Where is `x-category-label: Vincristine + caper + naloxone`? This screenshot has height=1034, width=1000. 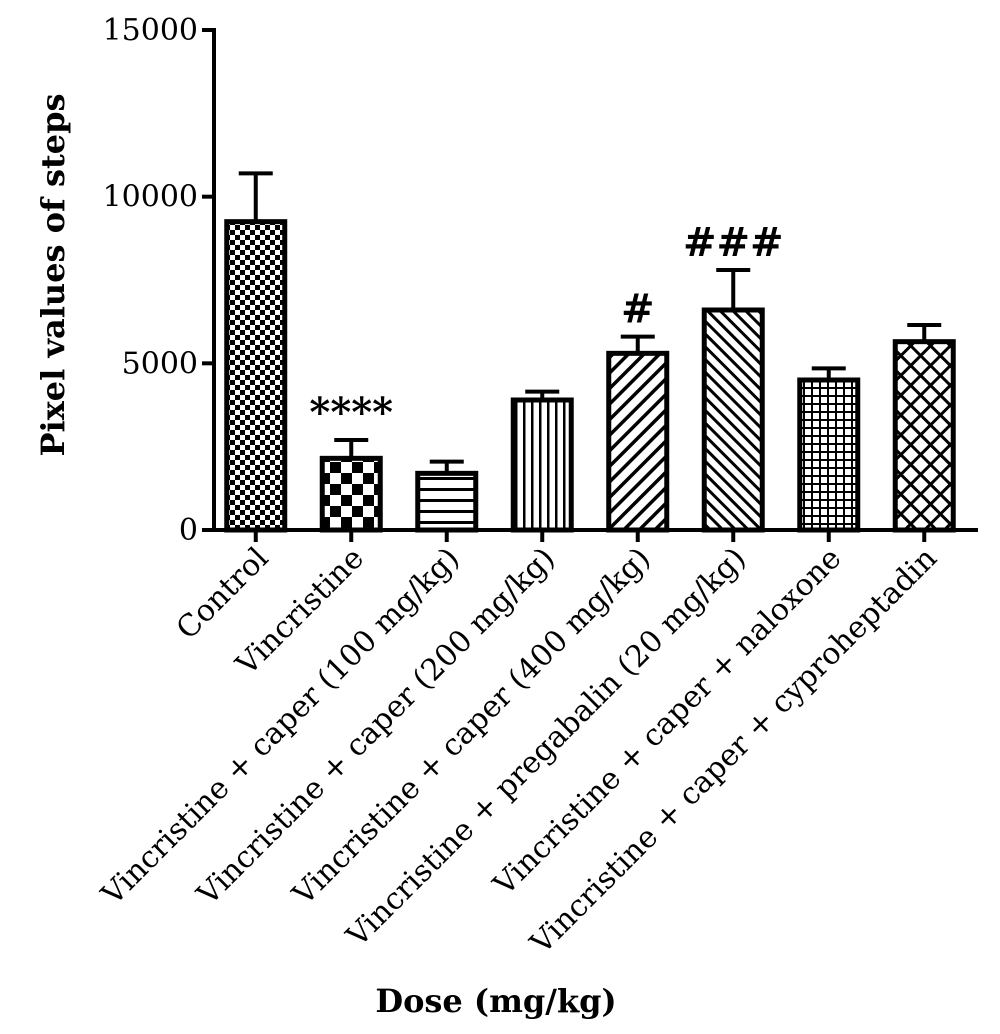
x-category-label: Vincristine + caper + naloxone is located at coordinates (667, 722).